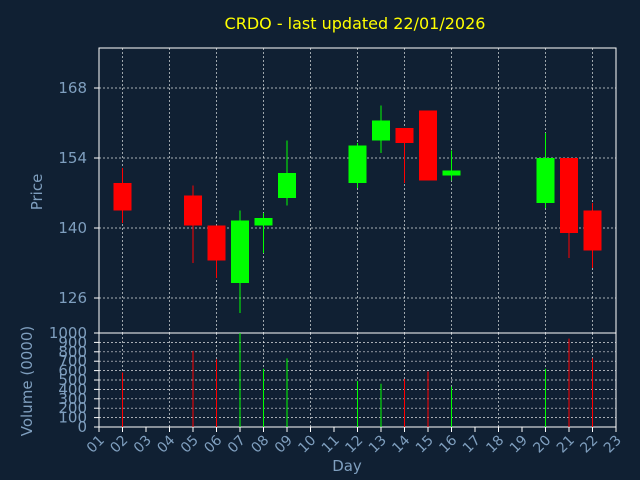 This screenshot has width=640, height=480. I want to click on price-tick-label: 168, so click(72, 88).